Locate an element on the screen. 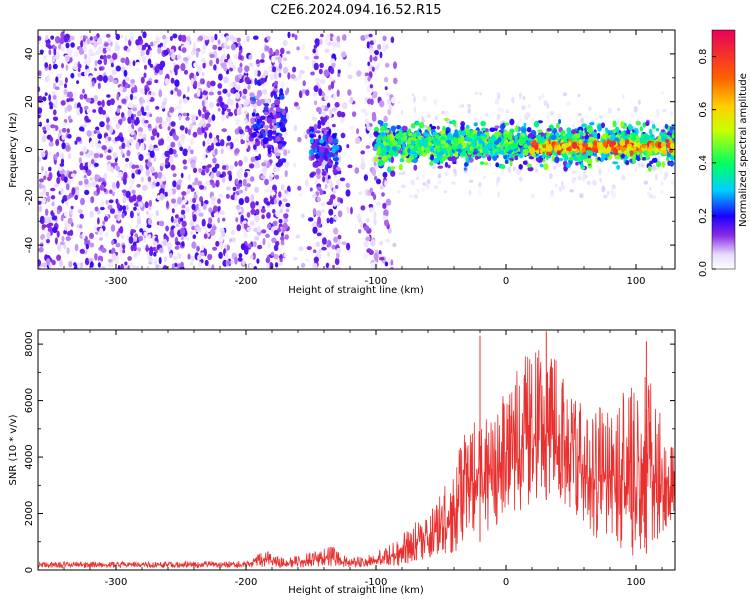  colorbar-label: Normalized spectral amplitude is located at coordinates (743, 150).